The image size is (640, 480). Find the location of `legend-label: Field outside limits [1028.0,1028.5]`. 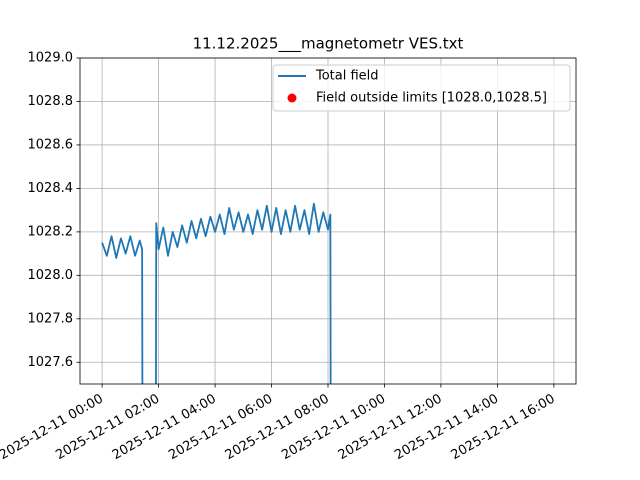

legend-label: Field outside limits [1028.0,1028.5] is located at coordinates (431, 98).